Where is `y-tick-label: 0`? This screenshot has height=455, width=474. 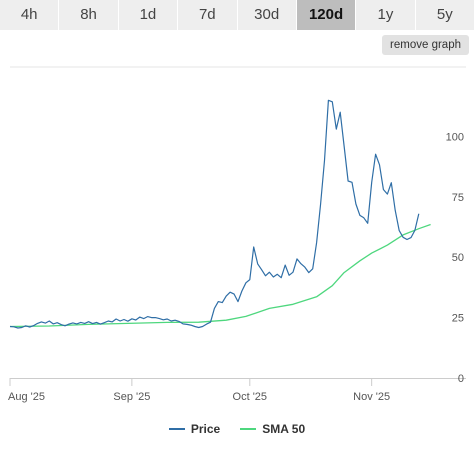 y-tick-label: 0 is located at coordinates (461, 379).